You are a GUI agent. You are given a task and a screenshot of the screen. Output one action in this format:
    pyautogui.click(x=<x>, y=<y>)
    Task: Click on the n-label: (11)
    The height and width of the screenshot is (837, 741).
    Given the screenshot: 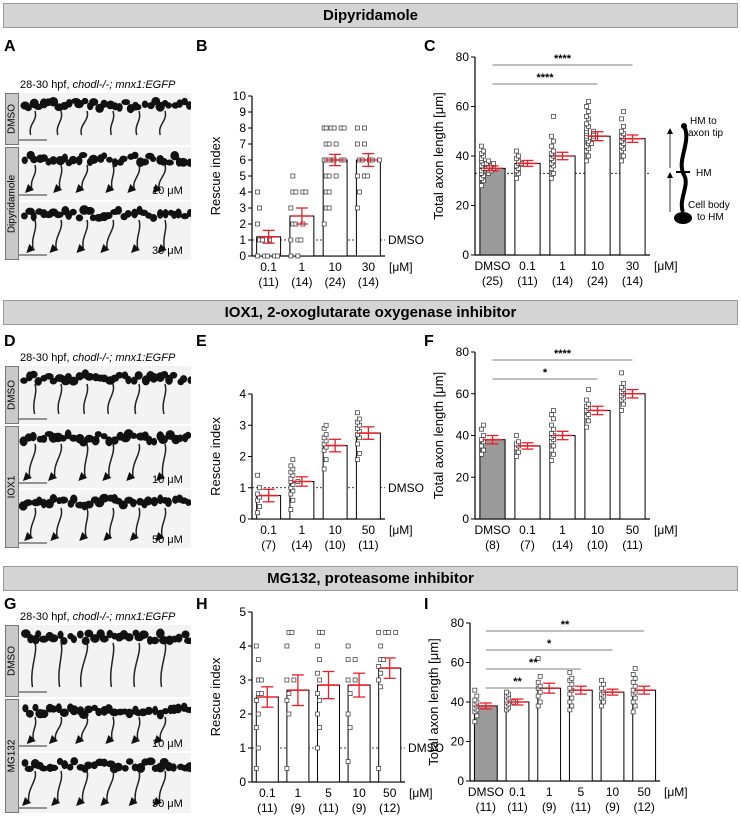 What is the action you would take?
    pyautogui.click(x=486, y=807)
    